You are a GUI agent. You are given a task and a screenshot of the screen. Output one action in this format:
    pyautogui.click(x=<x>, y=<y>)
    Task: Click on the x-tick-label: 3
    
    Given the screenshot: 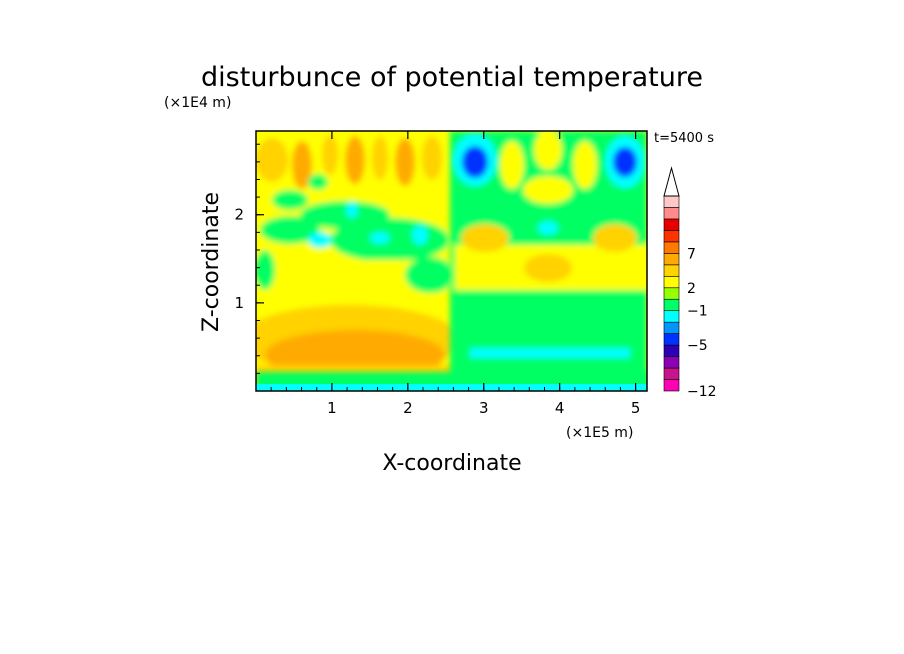 What is the action you would take?
    pyautogui.click(x=484, y=408)
    